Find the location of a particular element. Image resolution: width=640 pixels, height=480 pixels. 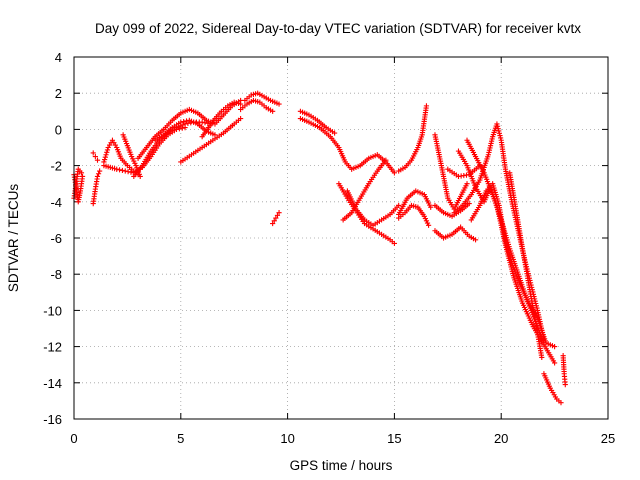

series-arc-d is located at coordinates (95, 156).